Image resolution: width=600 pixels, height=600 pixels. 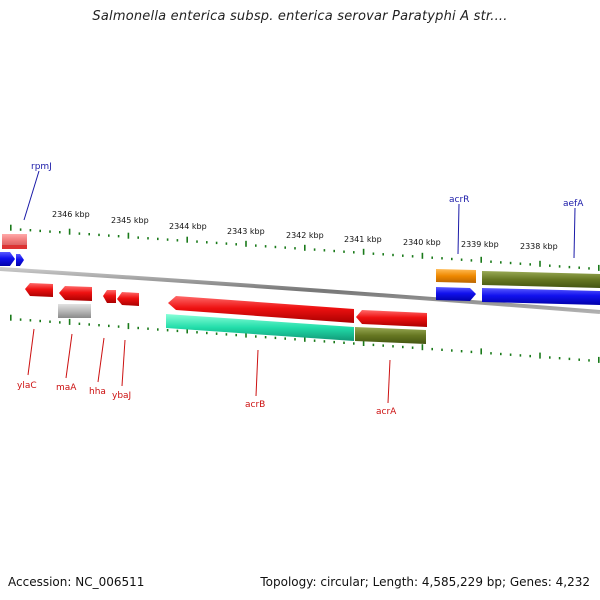 I want to click on gene-maA-grey-bar, so click(x=74, y=311).